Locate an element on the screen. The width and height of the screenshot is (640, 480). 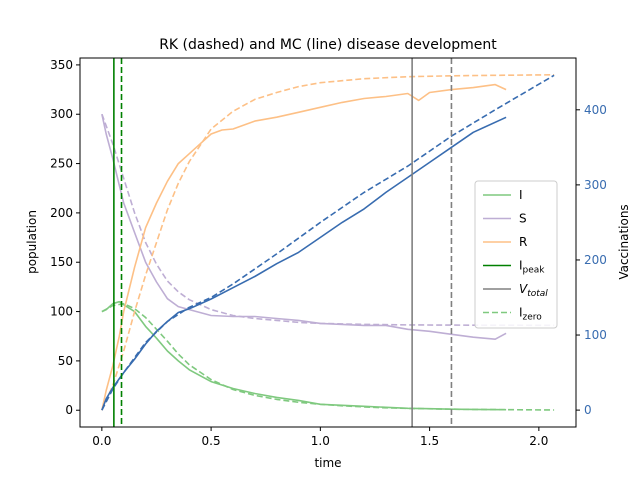
y2-tick-label: 100 is located at coordinates (595, 335).